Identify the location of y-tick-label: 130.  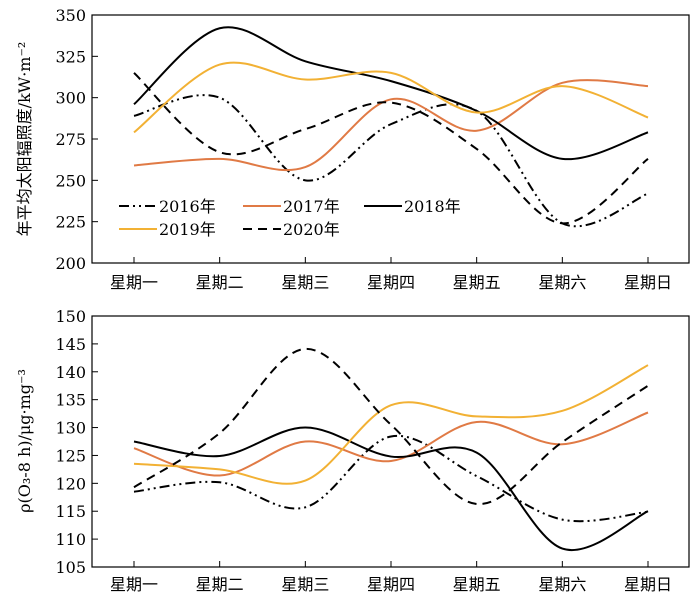
(70, 428).